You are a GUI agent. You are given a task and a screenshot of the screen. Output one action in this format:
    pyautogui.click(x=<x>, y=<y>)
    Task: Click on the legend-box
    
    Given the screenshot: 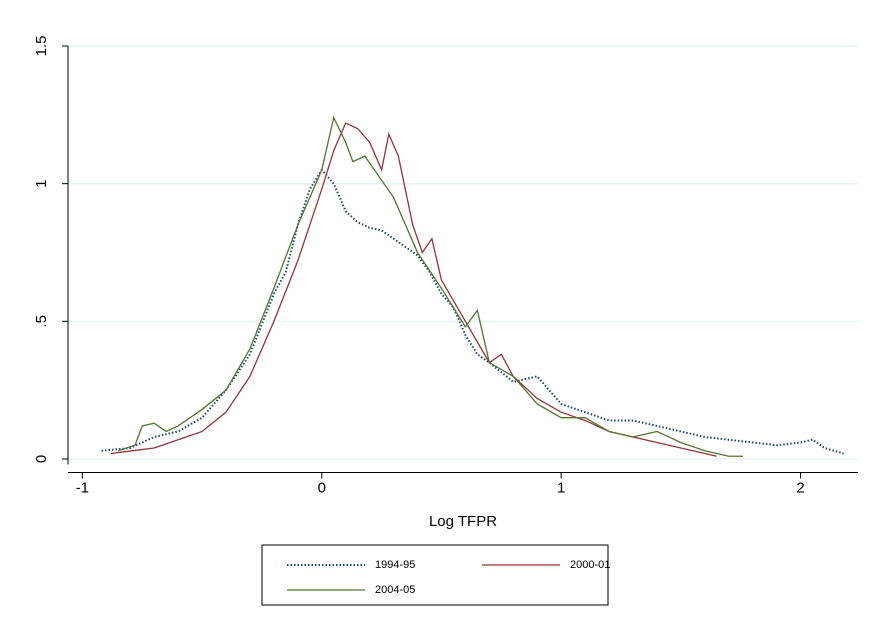 What is the action you would take?
    pyautogui.click(x=435, y=575)
    